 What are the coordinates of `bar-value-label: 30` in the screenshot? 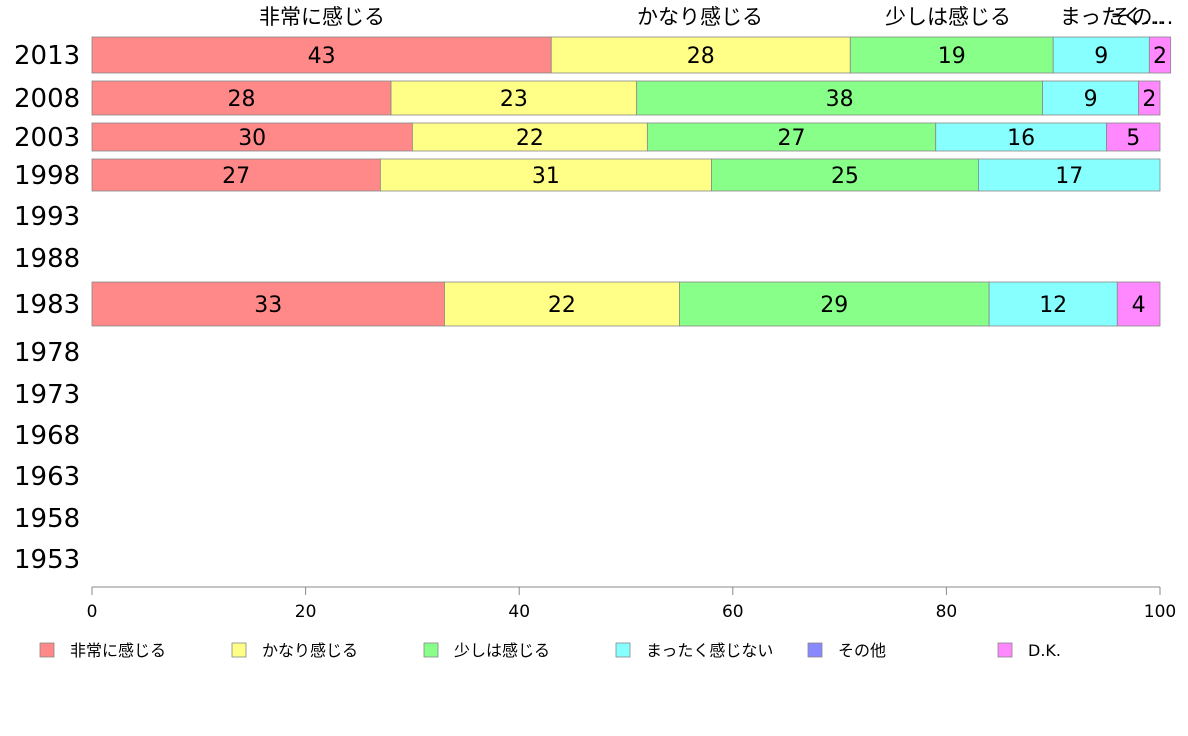 It's located at (252, 138).